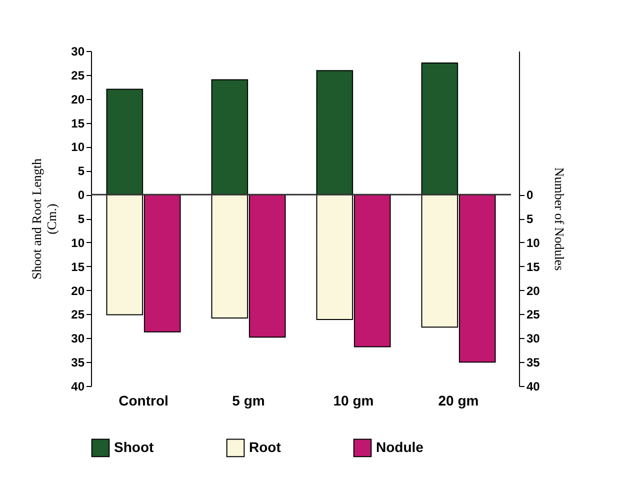 The width and height of the screenshot is (642, 502). Describe the element at coordinates (400, 446) in the screenshot. I see `legend-label: Nodule` at that location.